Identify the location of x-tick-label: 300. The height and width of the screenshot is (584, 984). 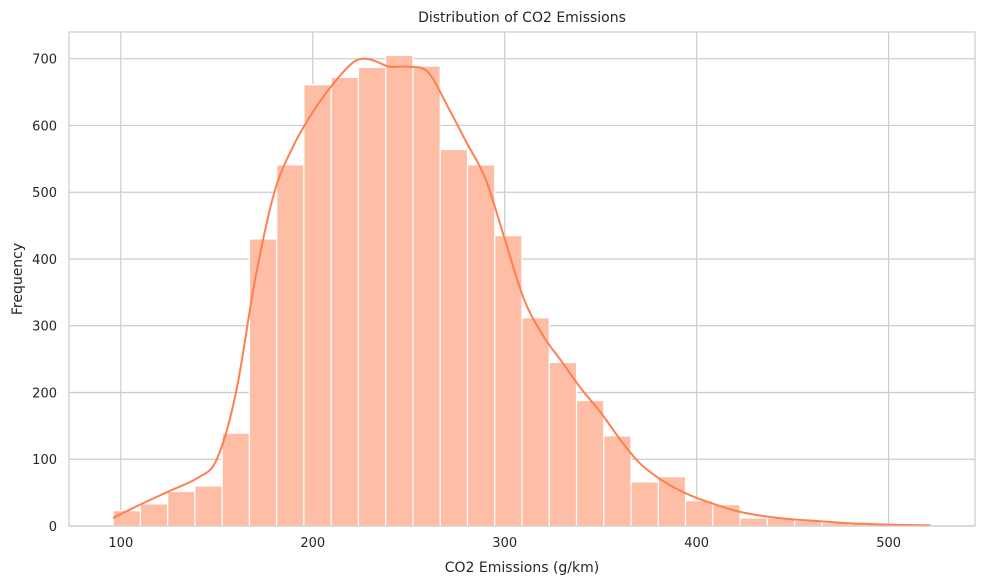
(504, 543).